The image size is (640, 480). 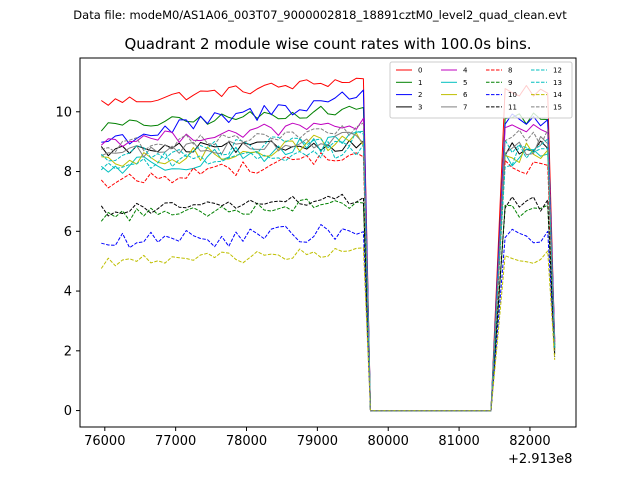 I want to click on y-tick-label: 8, so click(x=68, y=172).